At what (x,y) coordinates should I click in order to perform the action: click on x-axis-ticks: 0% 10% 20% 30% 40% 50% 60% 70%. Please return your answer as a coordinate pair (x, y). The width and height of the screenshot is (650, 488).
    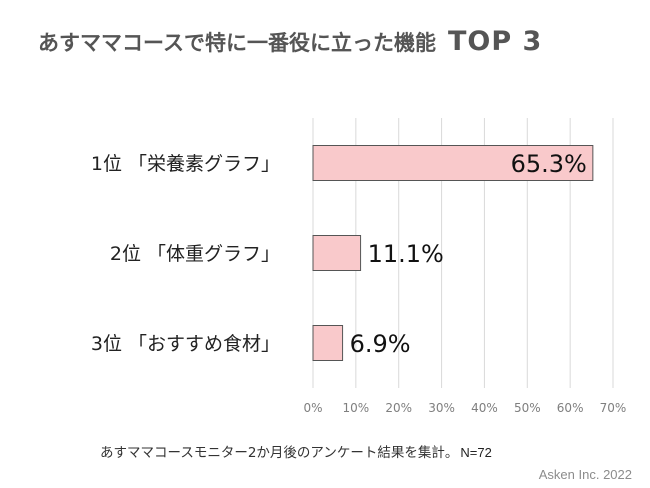
    Looking at the image, I should click on (464, 408).